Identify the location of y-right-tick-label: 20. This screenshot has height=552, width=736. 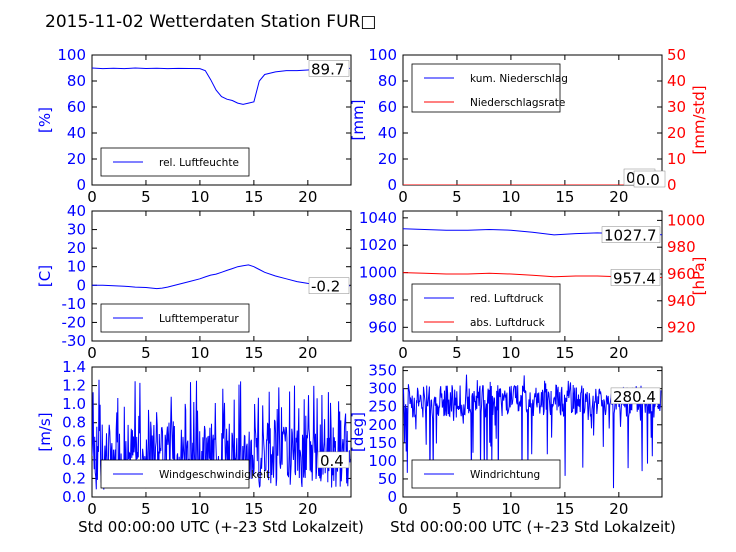
(676, 133).